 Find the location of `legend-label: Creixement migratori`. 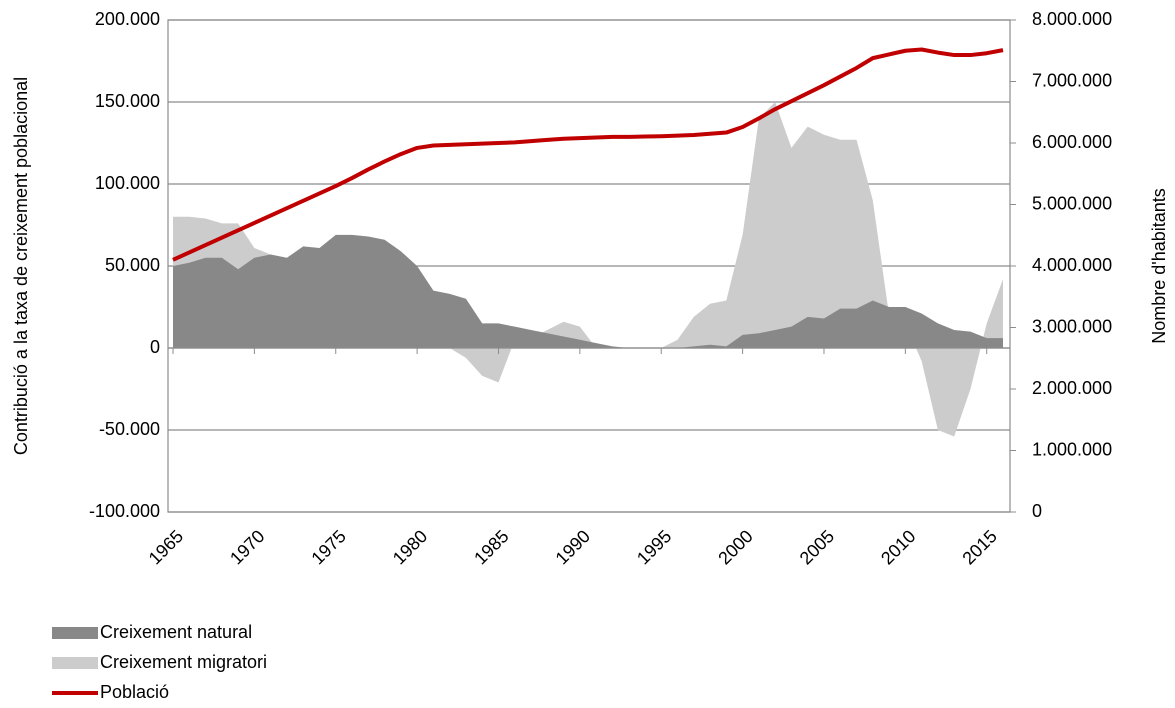

legend-label: Creixement migratori is located at coordinates (183, 662).